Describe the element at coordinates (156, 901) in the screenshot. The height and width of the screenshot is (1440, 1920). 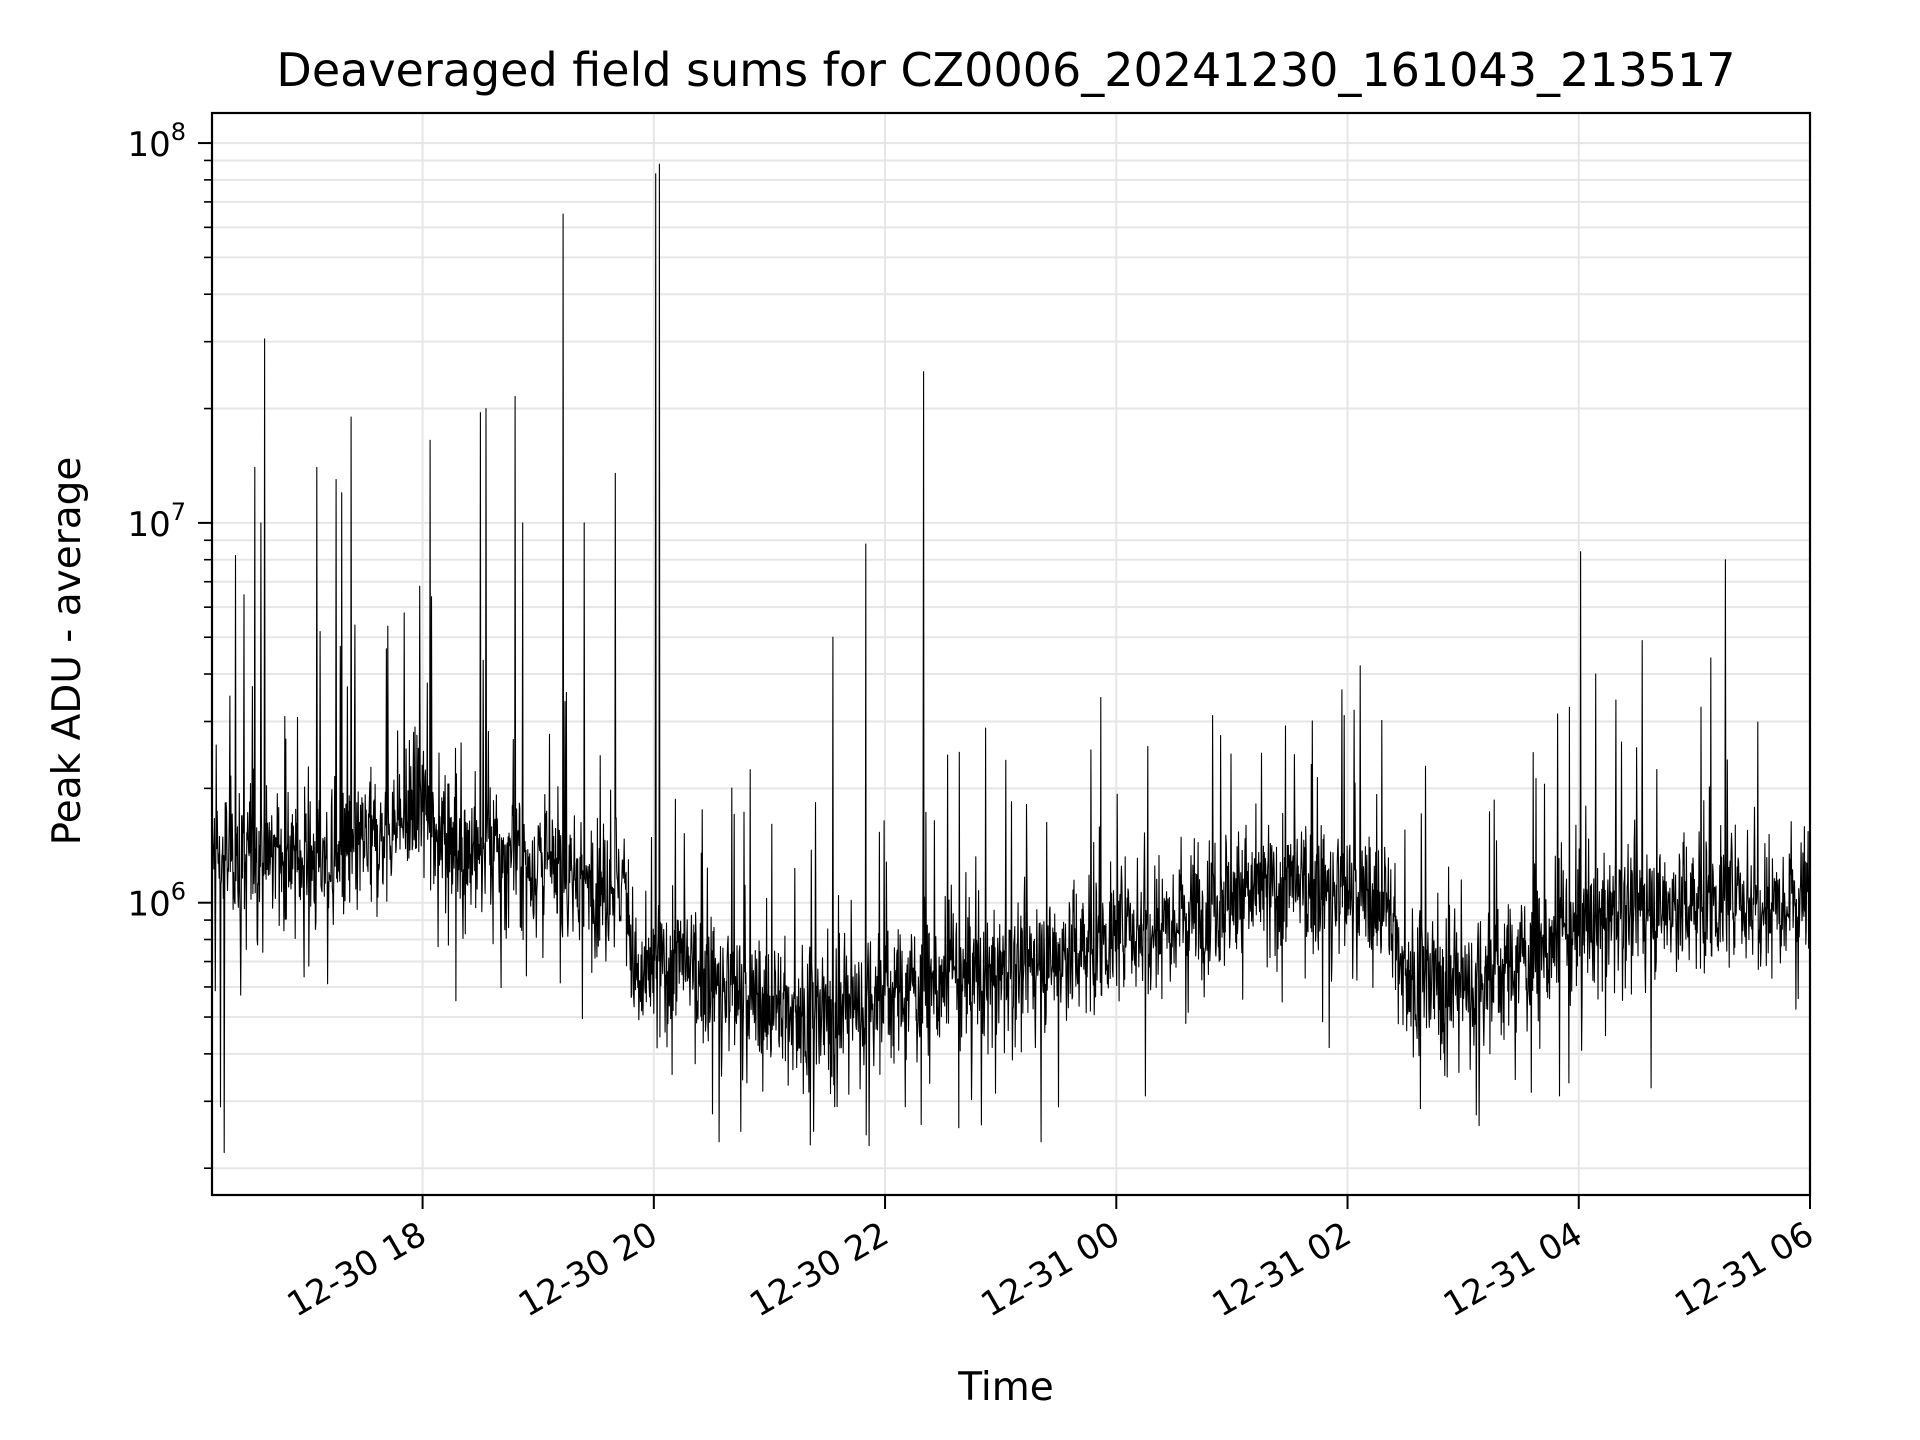
I see `y-tick-label: 10⁶` at that location.